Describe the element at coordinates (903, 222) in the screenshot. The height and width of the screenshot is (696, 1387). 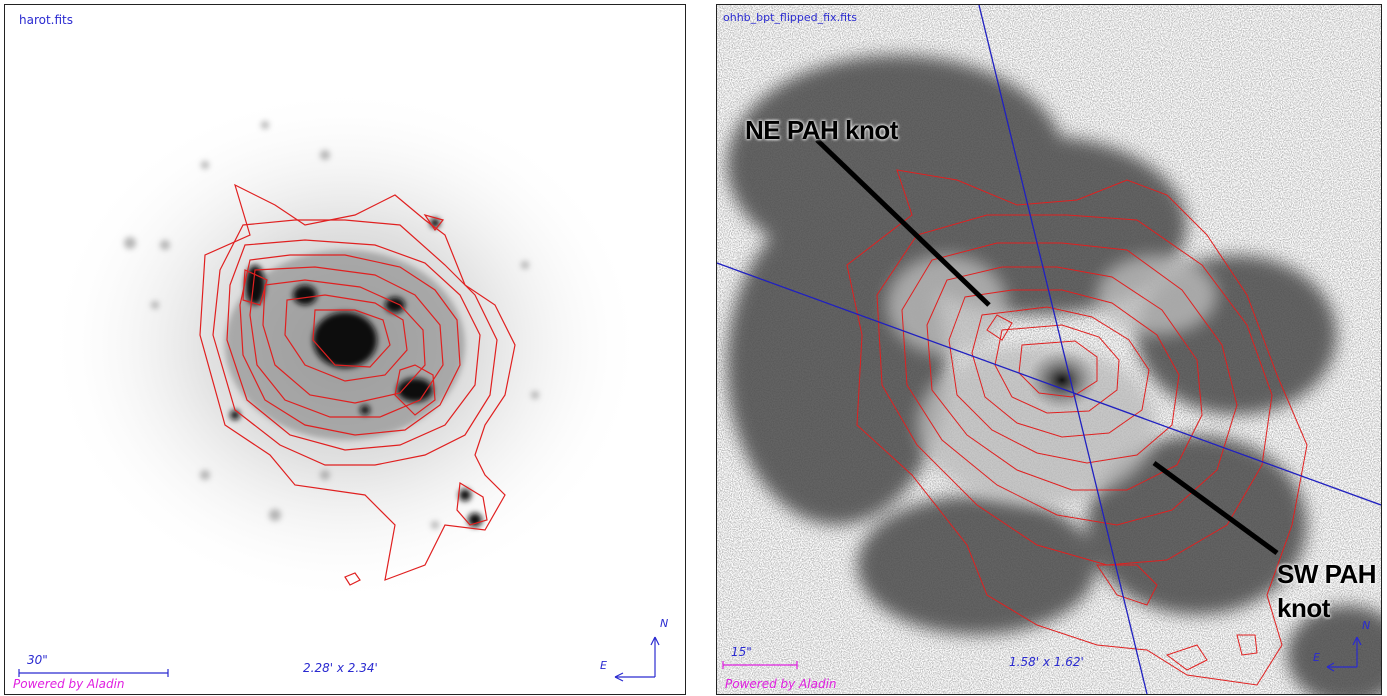
I see `ne-pointer-line` at that location.